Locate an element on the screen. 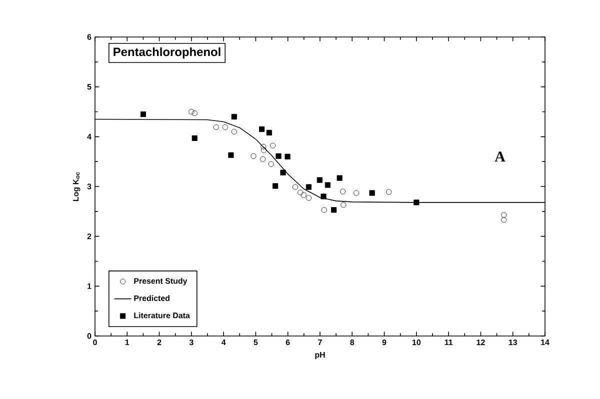 This screenshot has height=399, width=600. annotation: A is located at coordinates (500, 157).